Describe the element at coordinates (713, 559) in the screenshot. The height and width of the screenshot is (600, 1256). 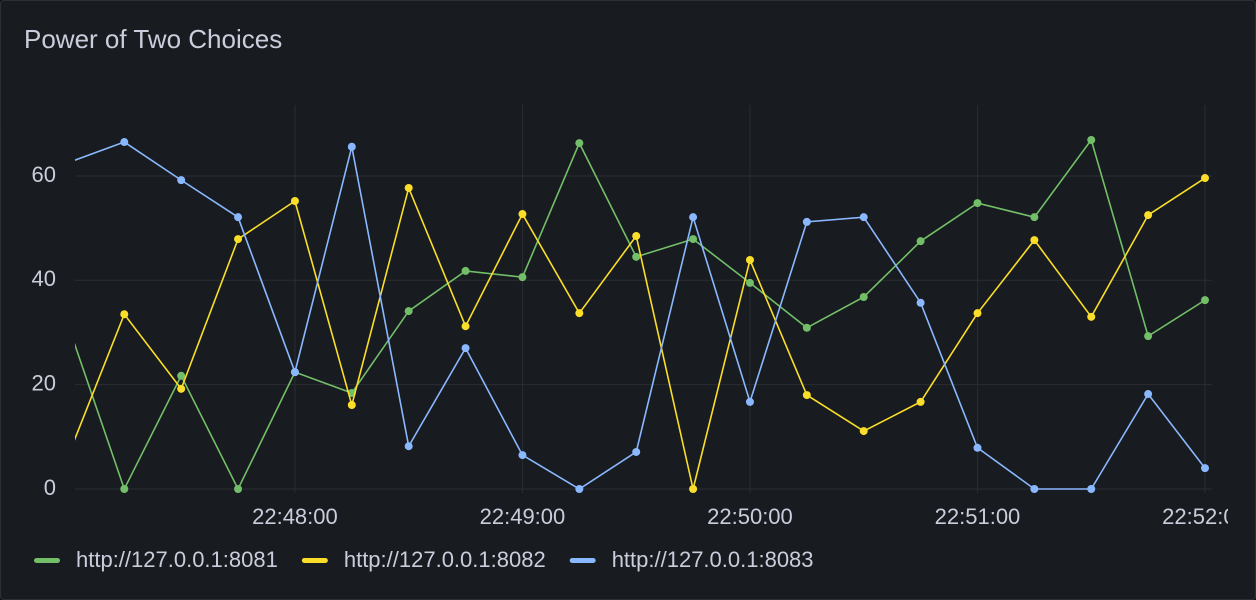
I see `legend-label: http://127.0.0.1:8083` at that location.